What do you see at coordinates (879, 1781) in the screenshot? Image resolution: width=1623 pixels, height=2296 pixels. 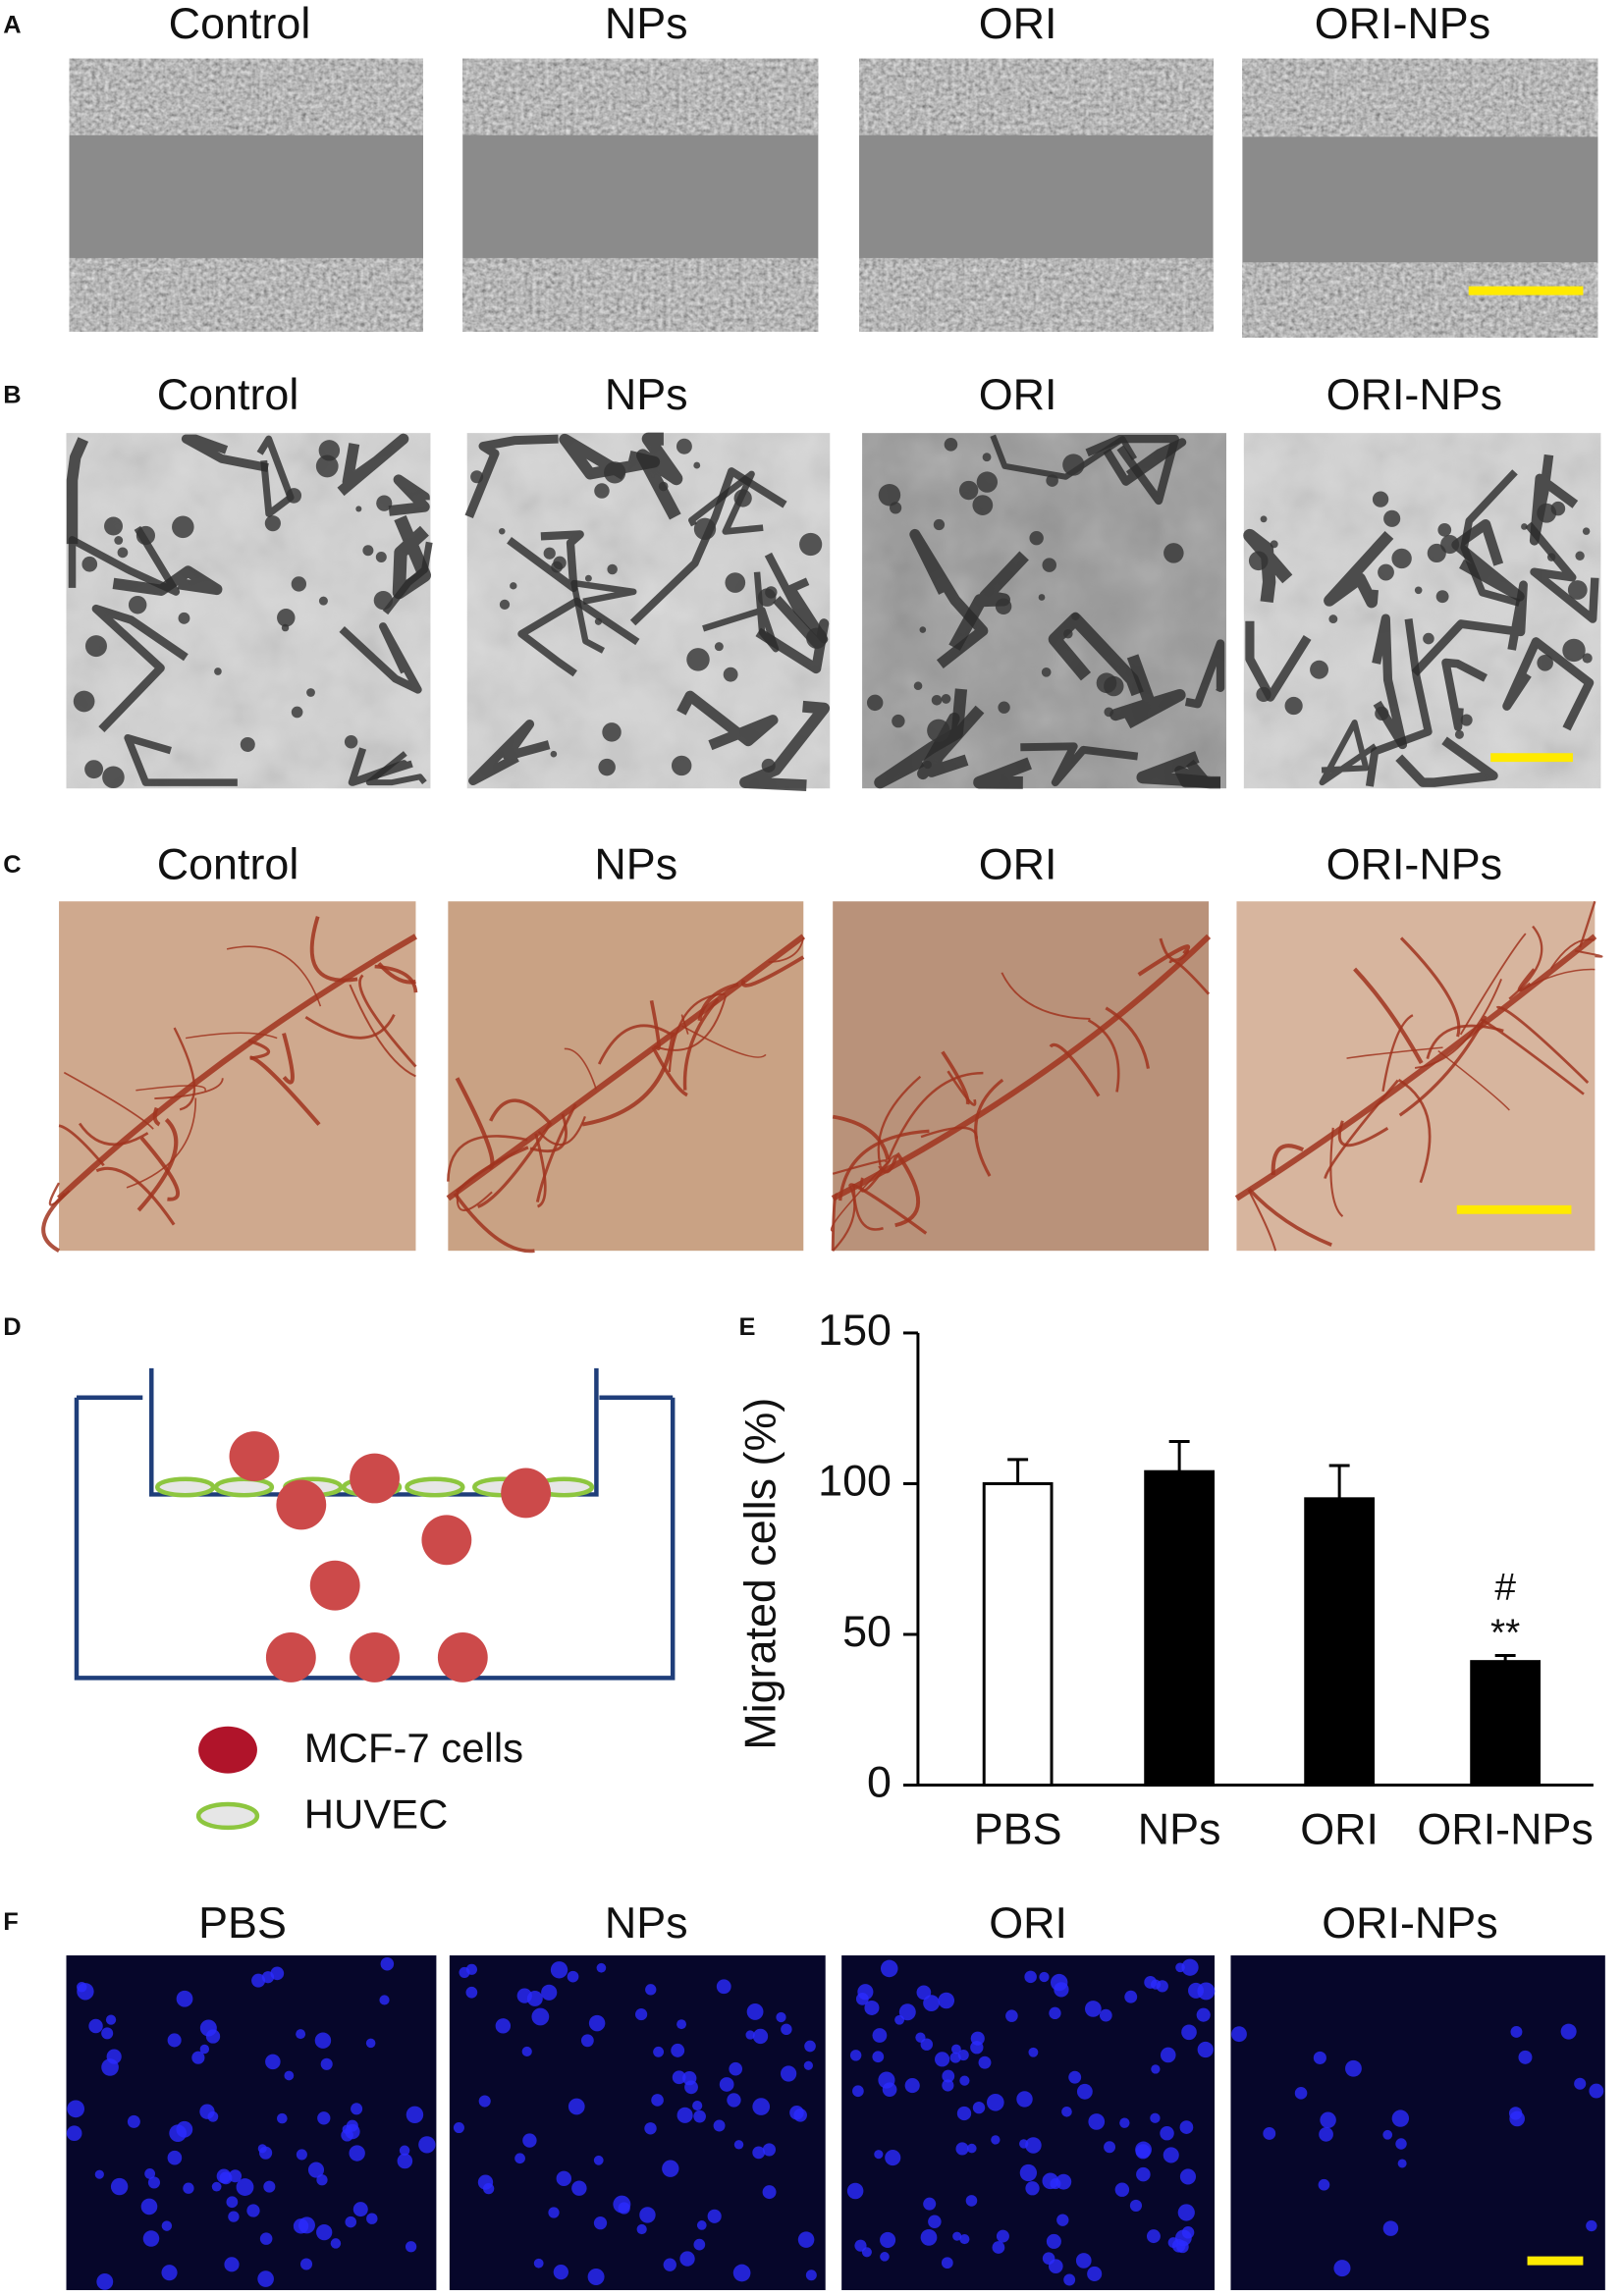 I see `y-tick-label: 0` at bounding box center [879, 1781].